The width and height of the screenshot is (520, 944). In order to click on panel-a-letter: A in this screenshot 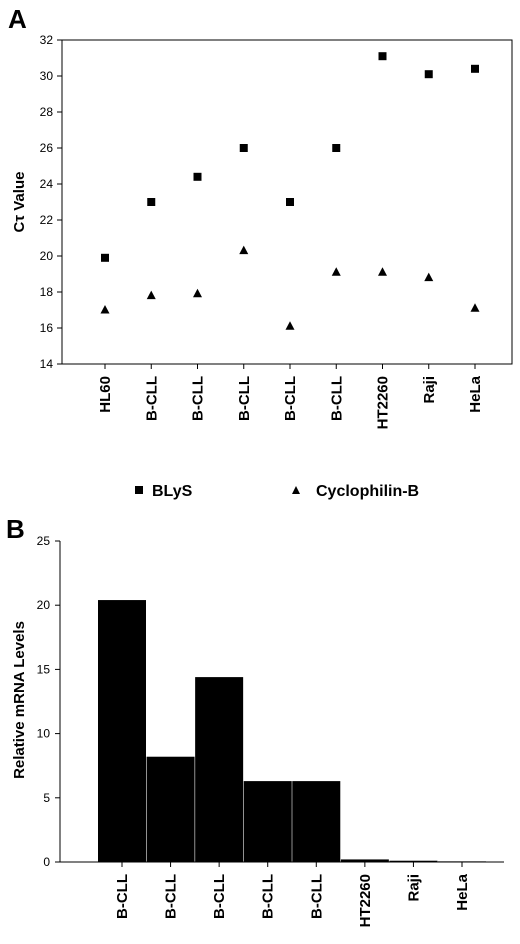, I will do `click(17, 19)`.